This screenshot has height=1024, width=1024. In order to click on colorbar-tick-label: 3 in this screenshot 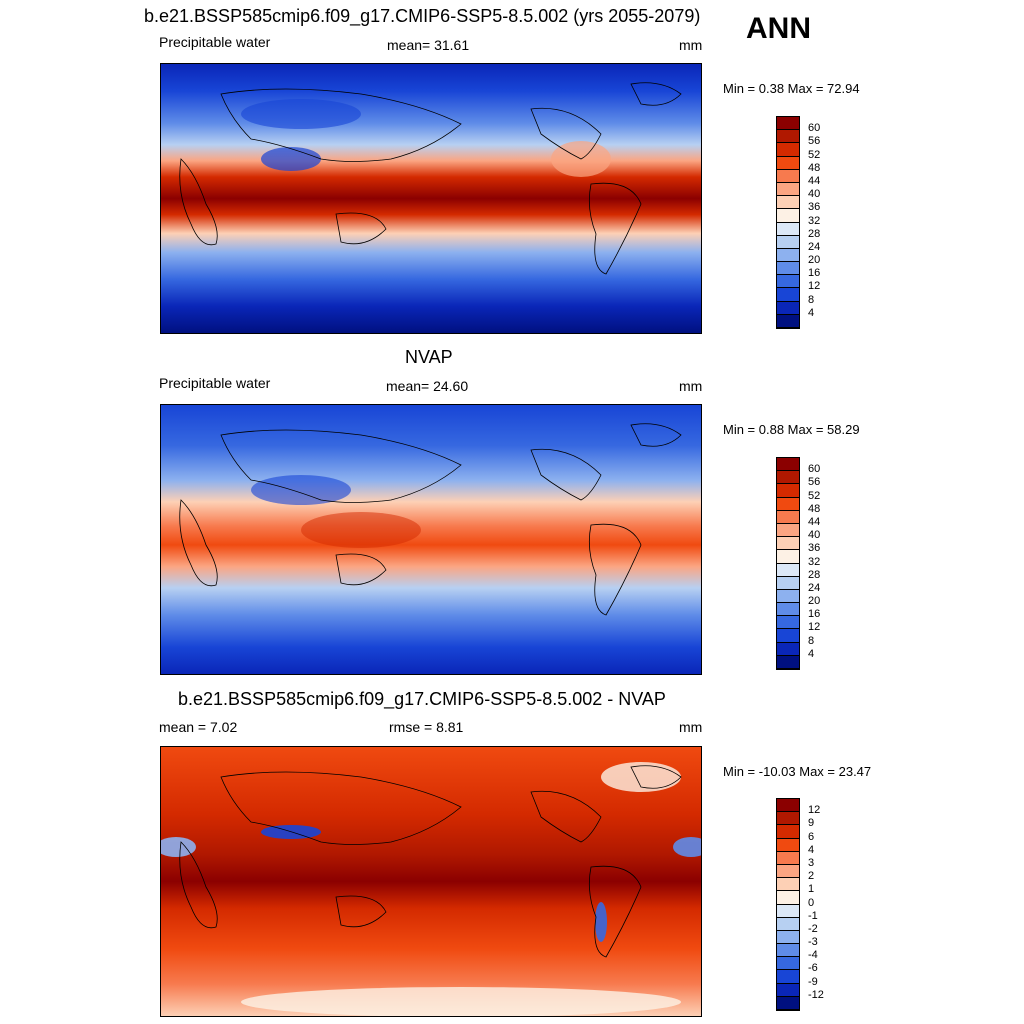, I will do `click(811, 862)`.